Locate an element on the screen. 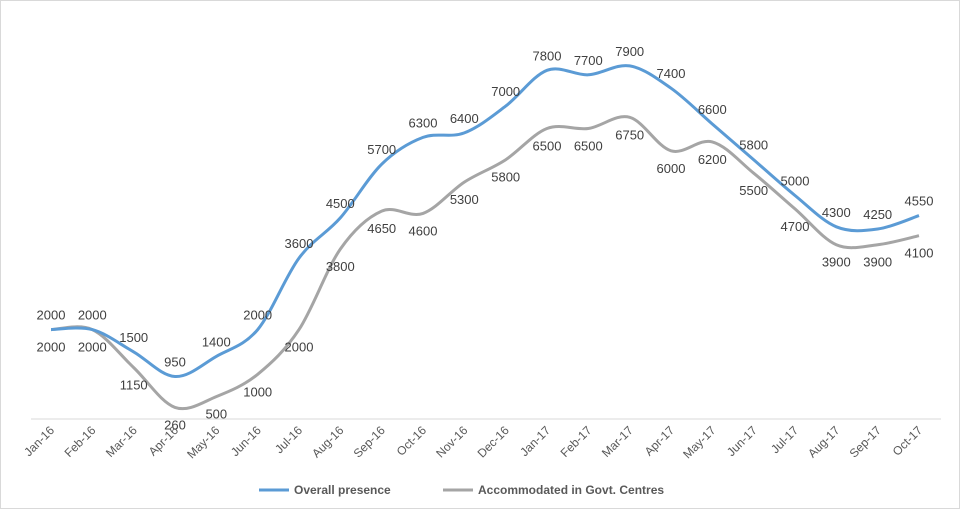 The image size is (960, 509). data-label-overall-presence: 6300 is located at coordinates (423, 122).